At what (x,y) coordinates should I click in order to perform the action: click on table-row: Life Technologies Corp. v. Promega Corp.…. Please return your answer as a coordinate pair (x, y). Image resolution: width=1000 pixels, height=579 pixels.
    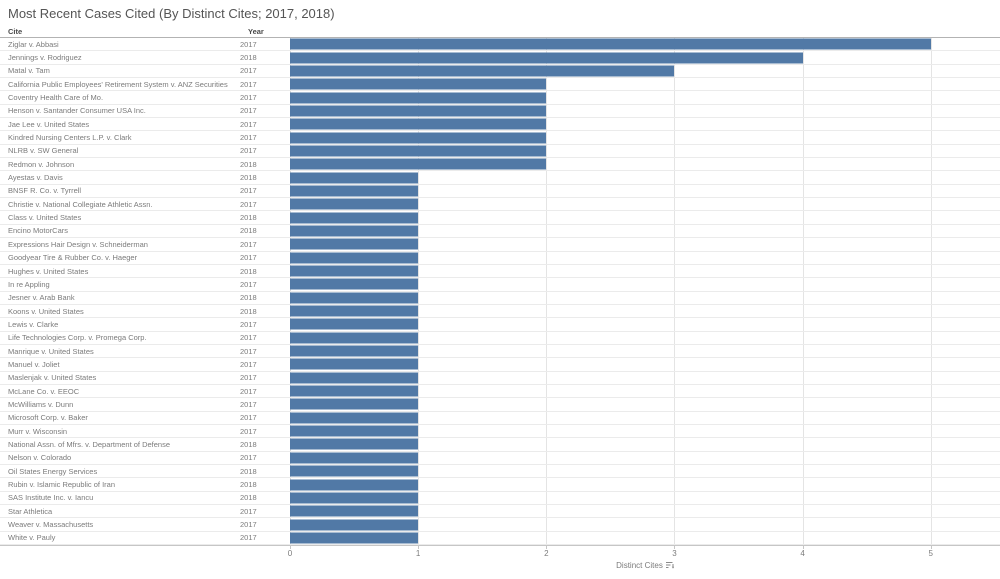
    Looking at the image, I should click on (500, 338).